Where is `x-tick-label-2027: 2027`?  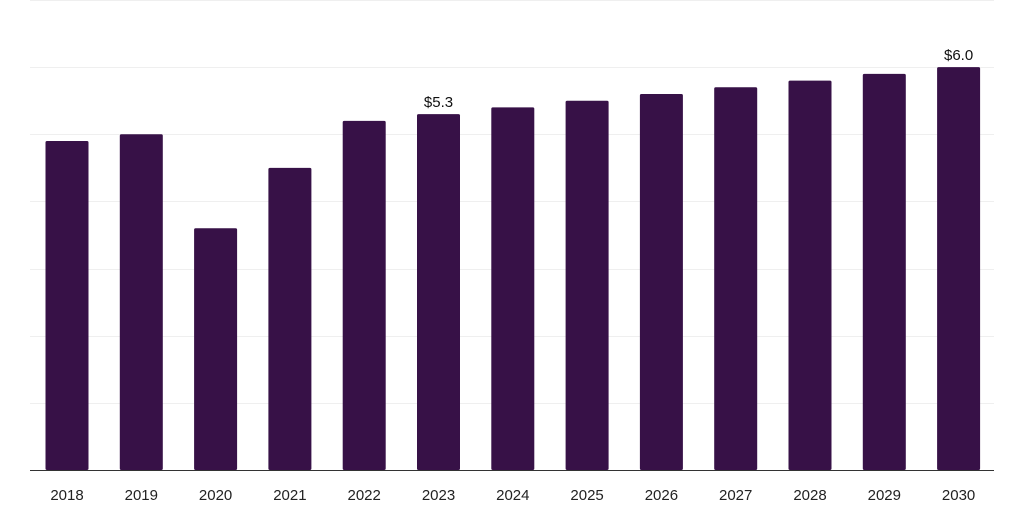 x-tick-label-2027: 2027 is located at coordinates (735, 495).